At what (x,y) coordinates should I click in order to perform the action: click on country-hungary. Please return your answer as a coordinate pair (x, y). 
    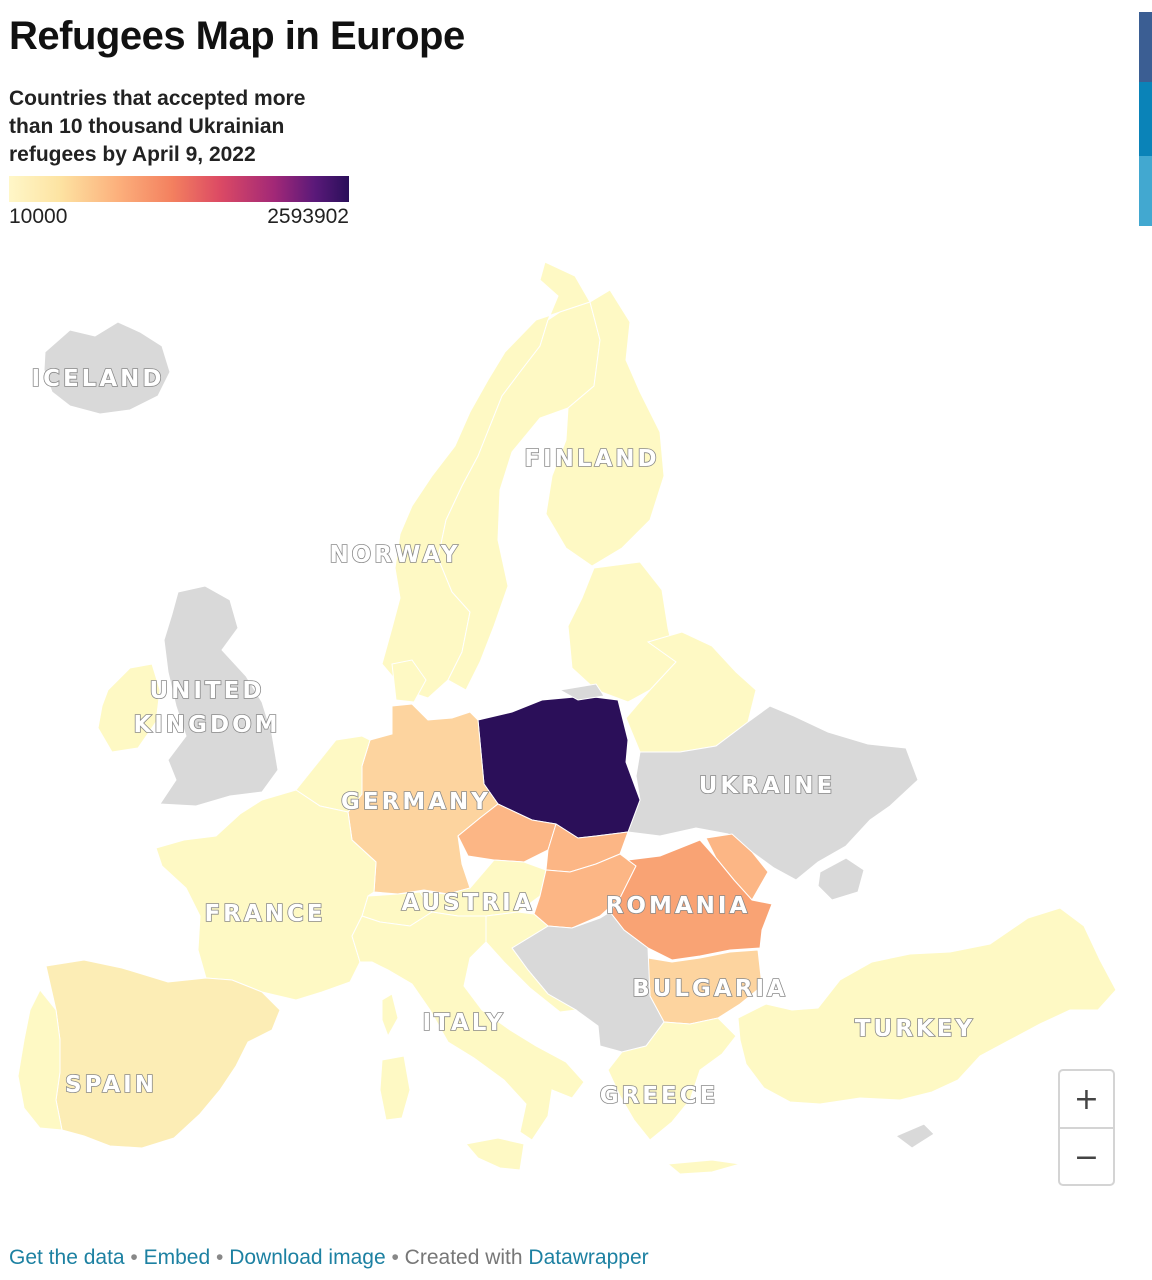
    Looking at the image, I should click on (585, 891).